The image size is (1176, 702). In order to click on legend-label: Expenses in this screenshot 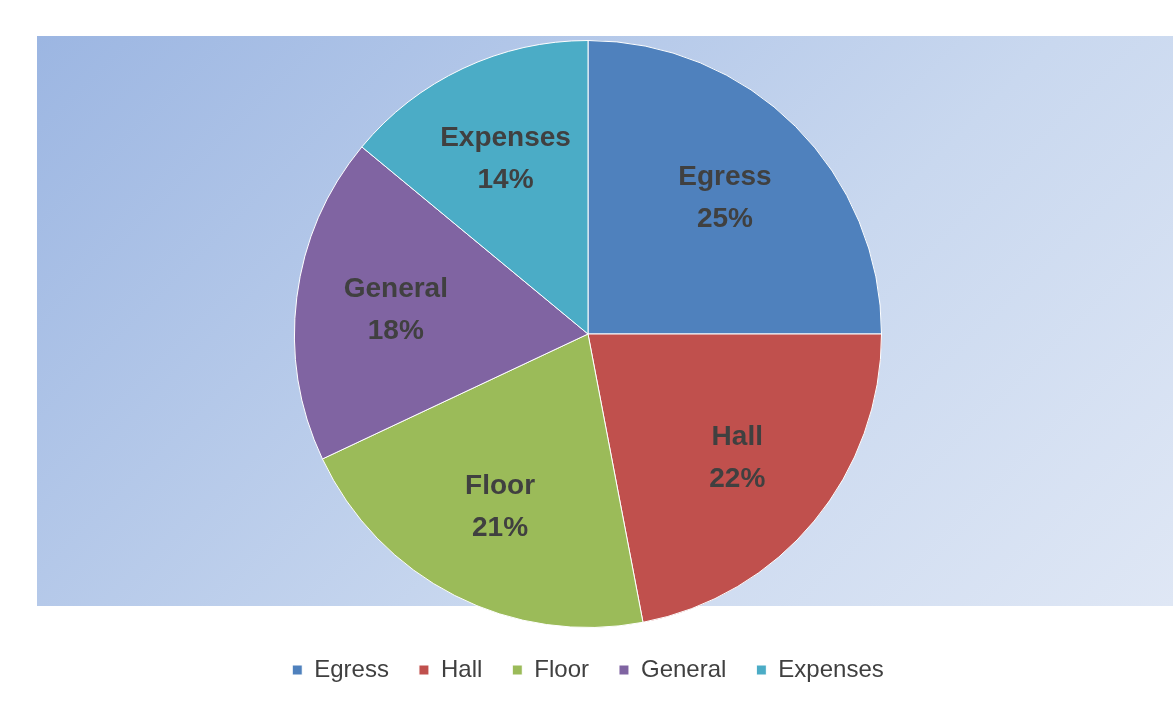, I will do `click(831, 668)`.